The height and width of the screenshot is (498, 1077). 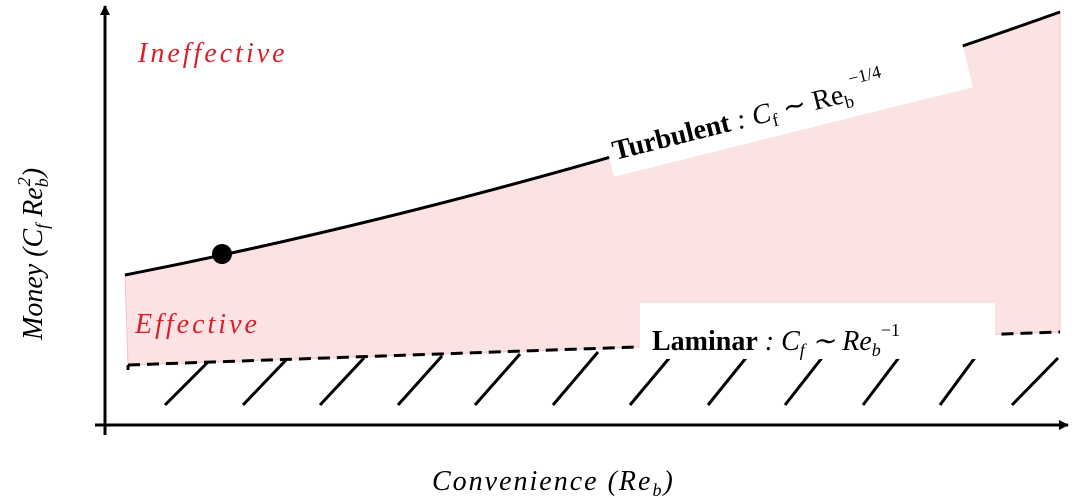 What do you see at coordinates (212, 53) in the screenshot?
I see `ineffective-label: Ineffective` at bounding box center [212, 53].